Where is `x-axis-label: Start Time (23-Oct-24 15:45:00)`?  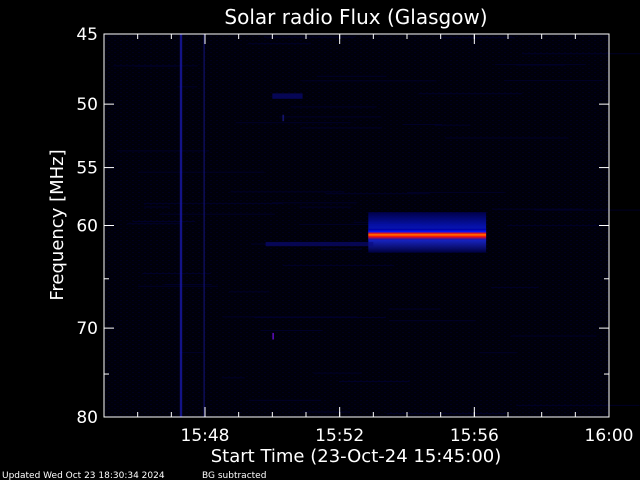 x-axis-label: Start Time (23-Oct-24 15:45:00) is located at coordinates (356, 456).